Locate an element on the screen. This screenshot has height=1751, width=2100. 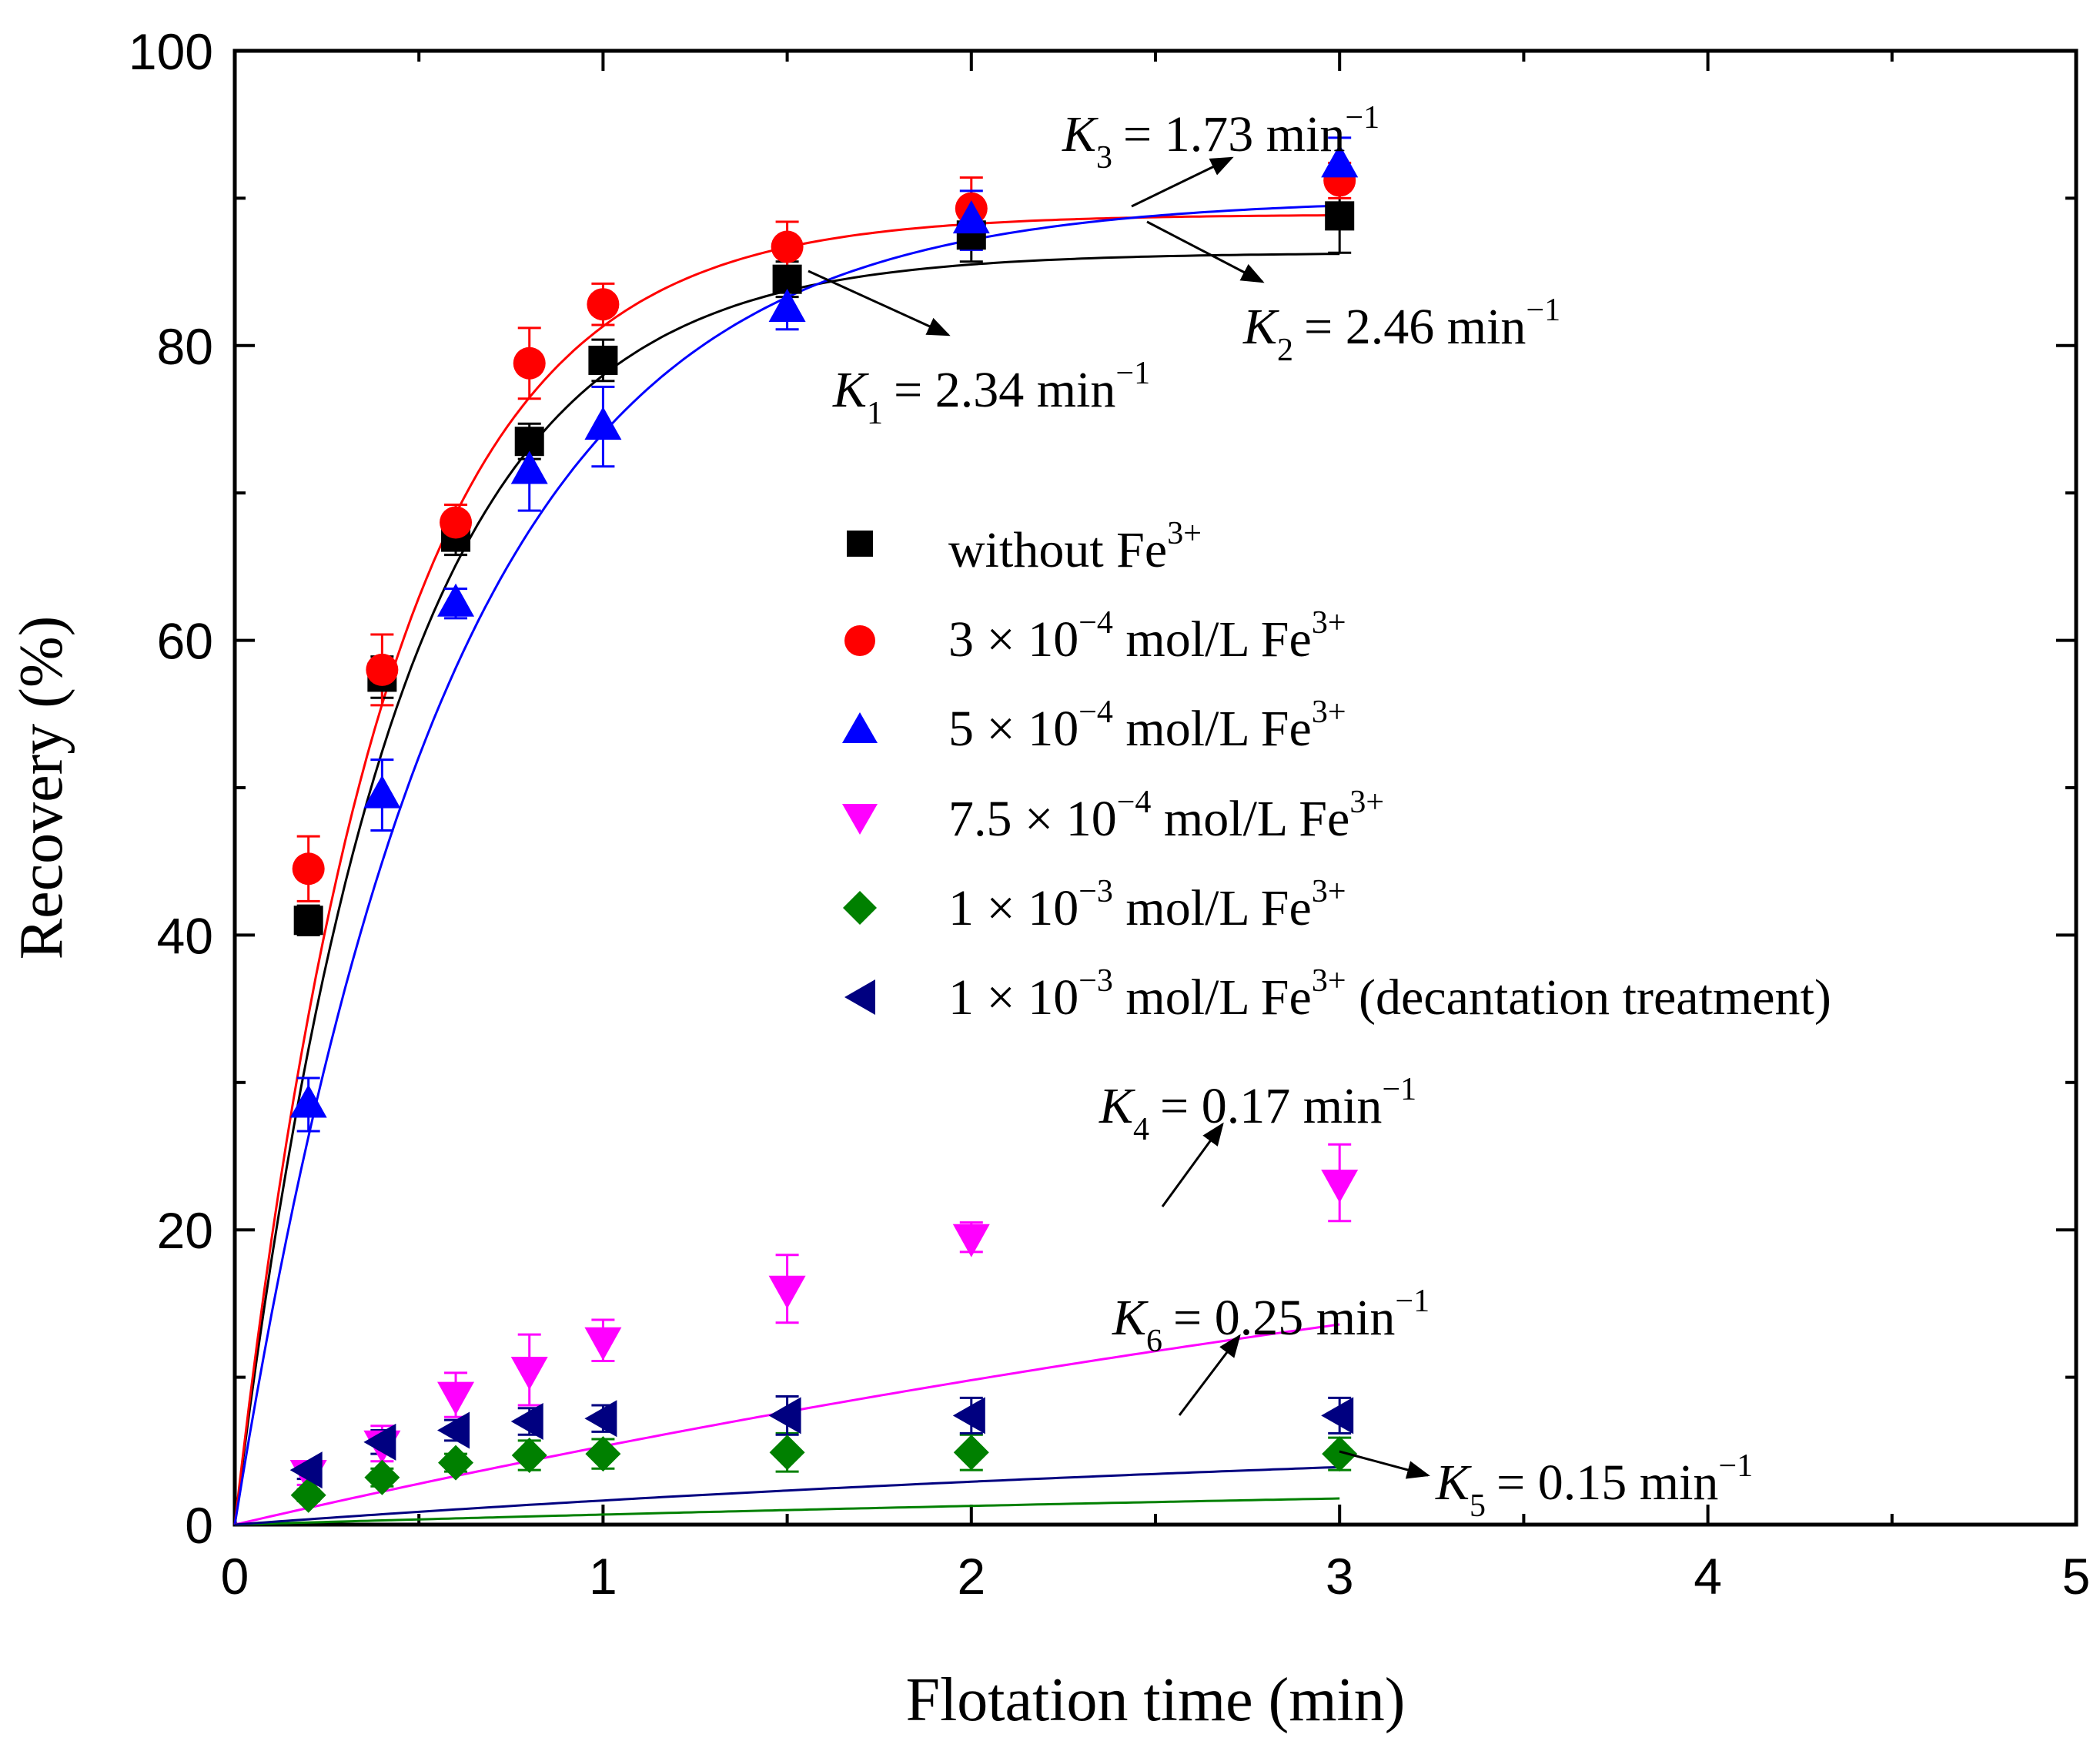
legend-marker-diamond is located at coordinates (860, 908).